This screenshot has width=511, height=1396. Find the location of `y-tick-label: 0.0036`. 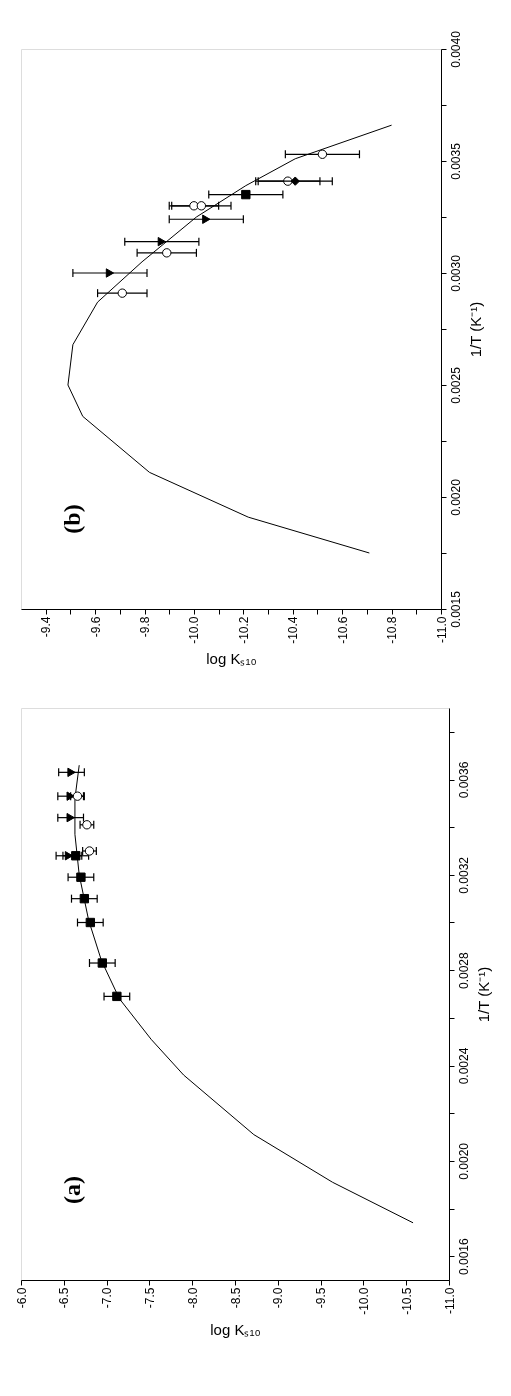

y-tick-label: 0.0036 is located at coordinates (463, 780).